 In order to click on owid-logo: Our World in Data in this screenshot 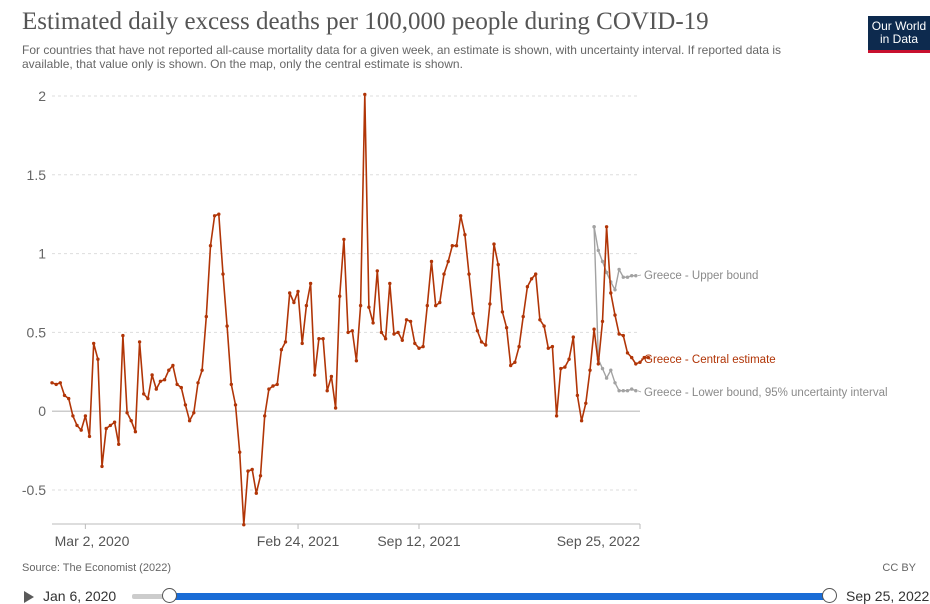, I will do `click(899, 34)`.